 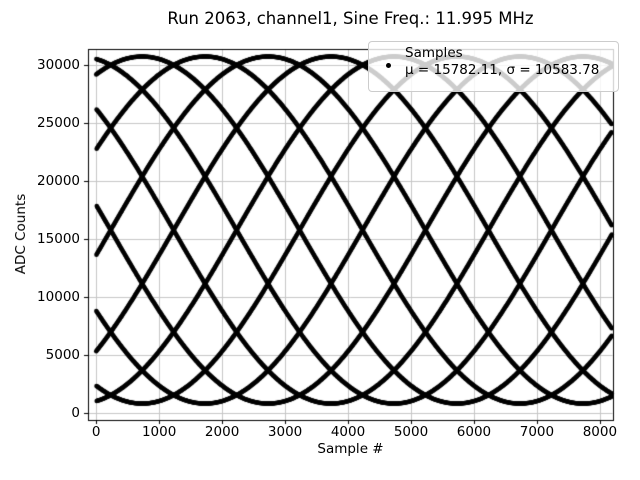 What do you see at coordinates (474, 432) in the screenshot?
I see `x-tick-label: 6000` at bounding box center [474, 432].